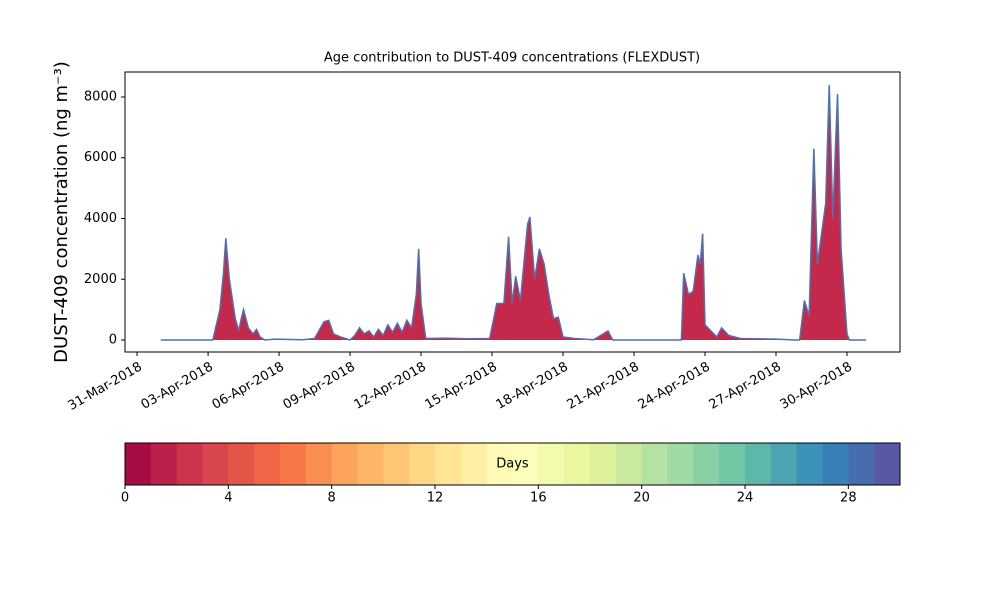 Image resolution: width=1000 pixels, height=600 pixels. What do you see at coordinates (461, 386) in the screenshot?
I see `x-tick-label: 15-Apr-2018` at bounding box center [461, 386].